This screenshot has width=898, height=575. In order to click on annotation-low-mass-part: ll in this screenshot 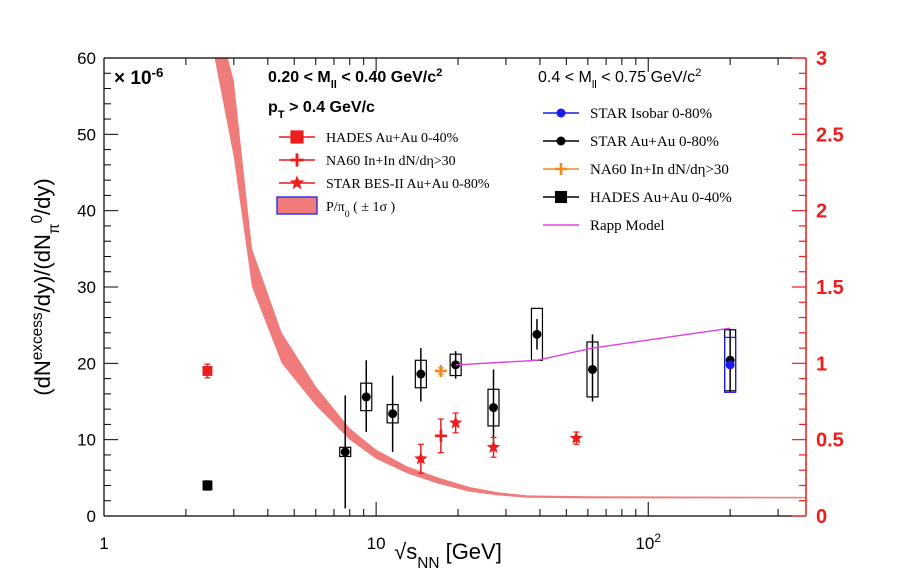, I will do `click(334, 85)`.